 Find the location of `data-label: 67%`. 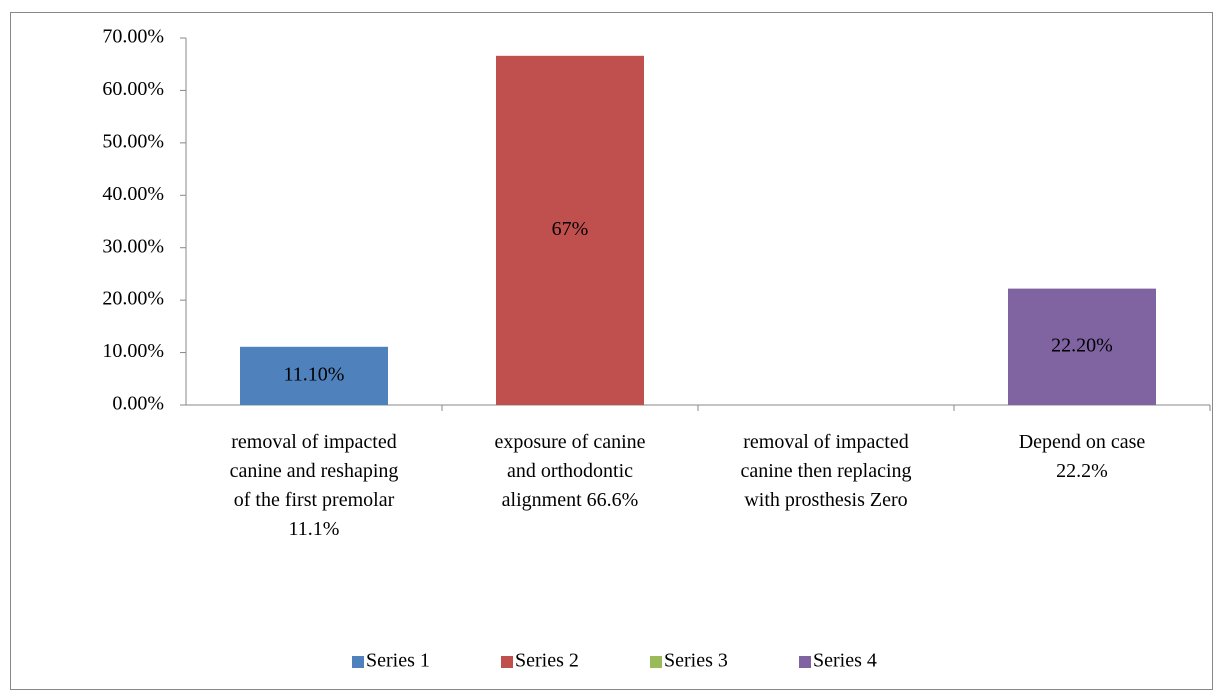

data-label: 67% is located at coordinates (570, 229).